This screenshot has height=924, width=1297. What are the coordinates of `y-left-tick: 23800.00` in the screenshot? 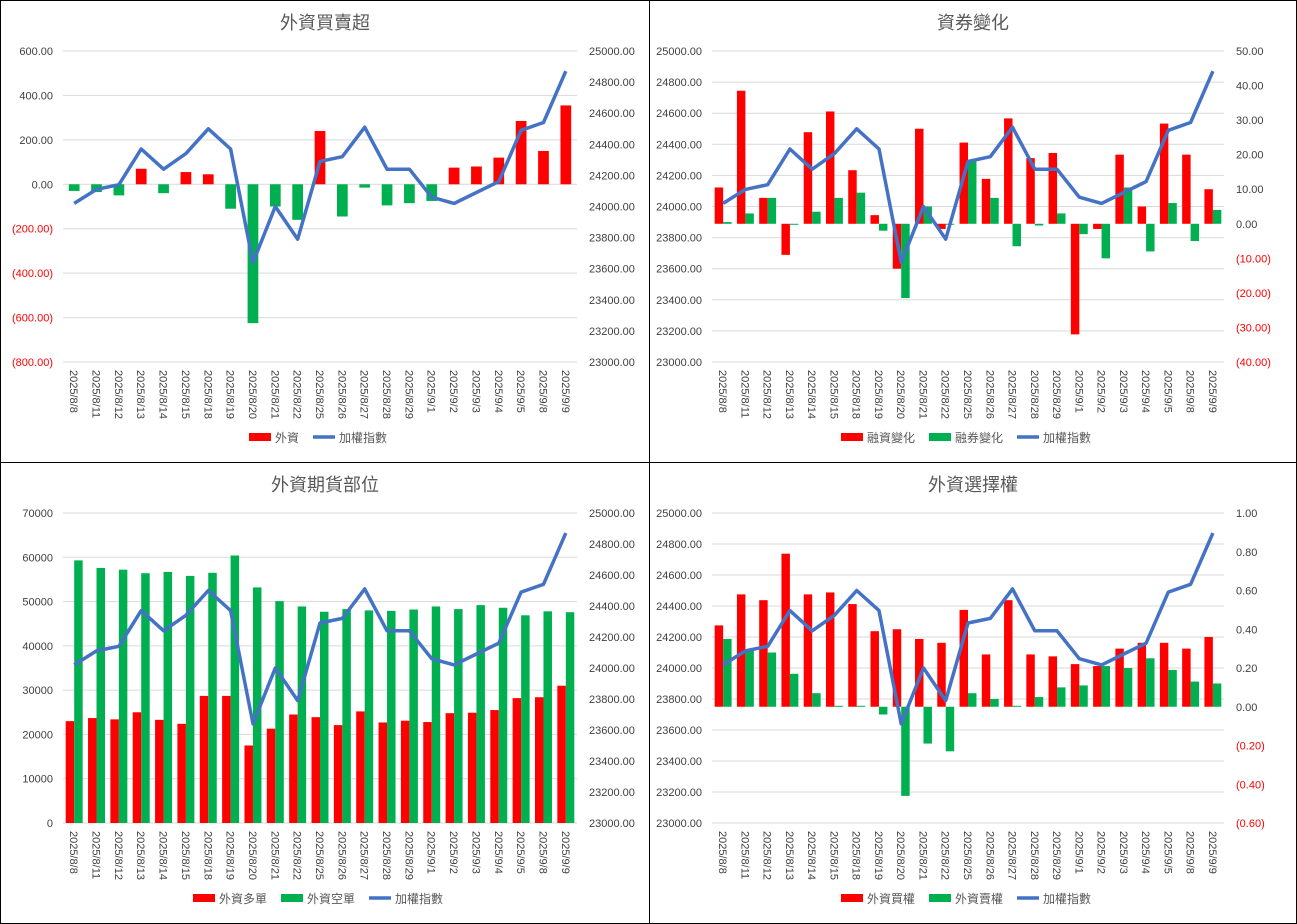 It's located at (679, 239).